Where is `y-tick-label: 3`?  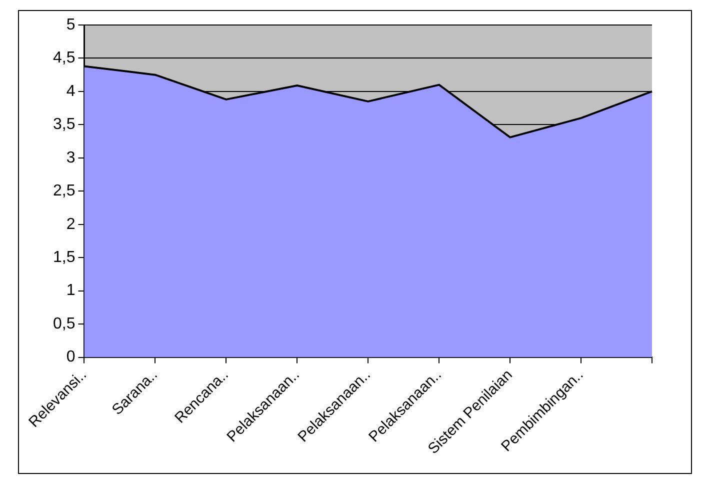
y-tick-label: 3 is located at coordinates (71, 157).